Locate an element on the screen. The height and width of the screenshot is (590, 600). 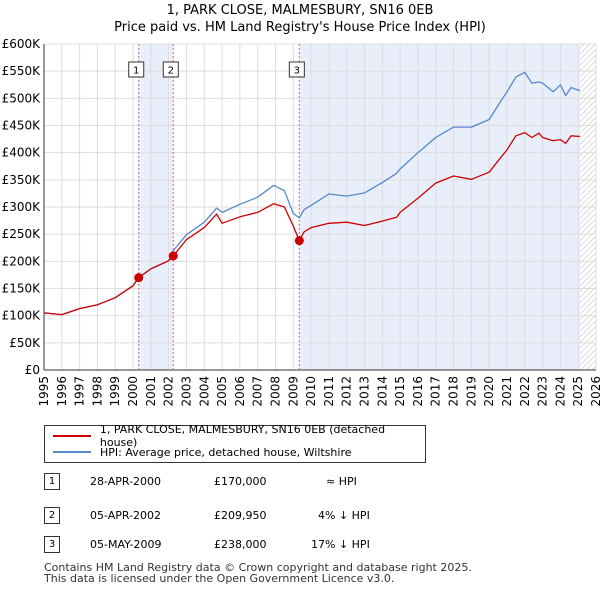
x-tick-label: 1996 is located at coordinates (62, 391).